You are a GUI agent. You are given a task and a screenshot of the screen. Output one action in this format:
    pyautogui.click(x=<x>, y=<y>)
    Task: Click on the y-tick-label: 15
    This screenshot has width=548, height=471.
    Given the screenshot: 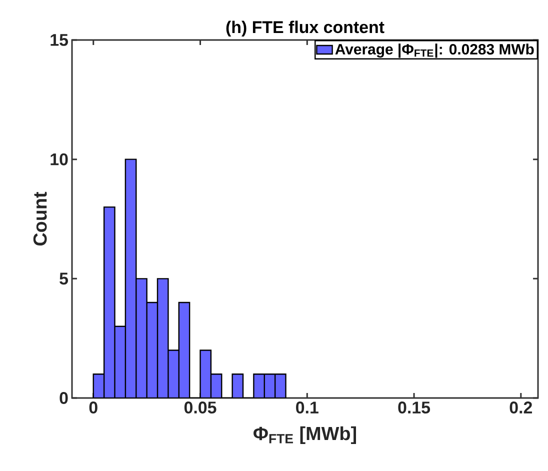 What is the action you would take?
    pyautogui.click(x=59, y=40)
    